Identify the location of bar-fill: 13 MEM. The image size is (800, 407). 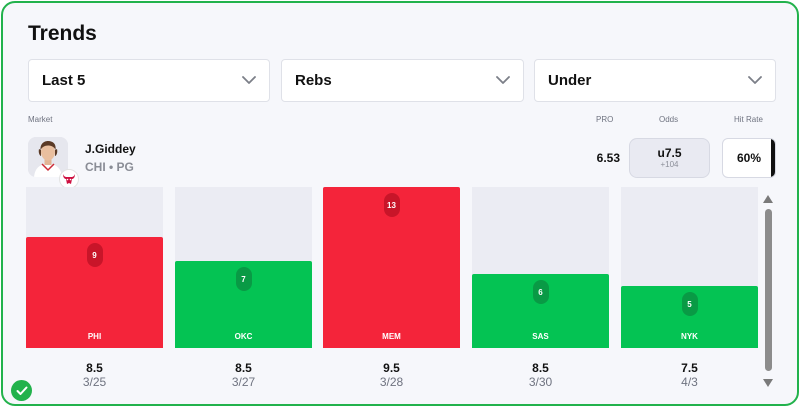
(391, 267).